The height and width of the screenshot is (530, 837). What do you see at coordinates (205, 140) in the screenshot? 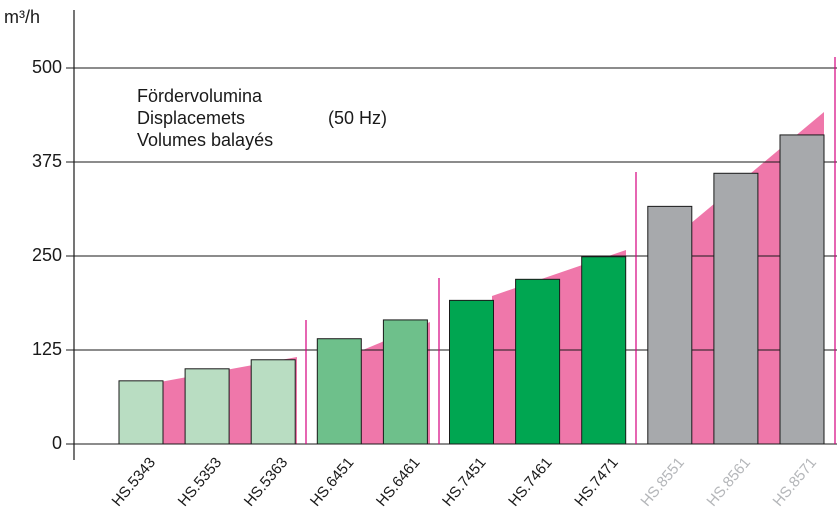
I see `annotation: Volumes balayés` at bounding box center [205, 140].